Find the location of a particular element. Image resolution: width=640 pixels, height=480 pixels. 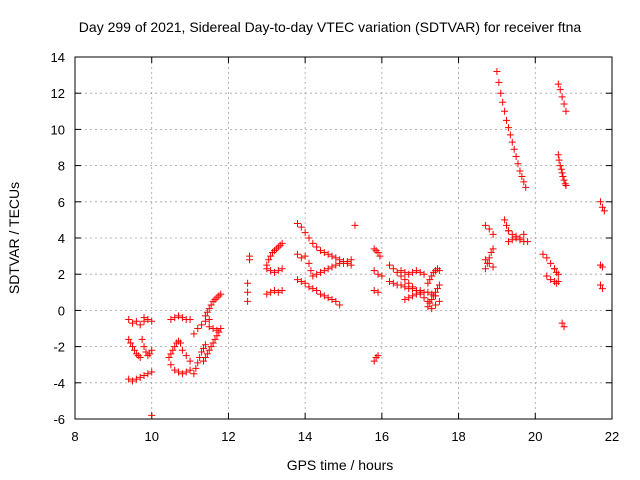

x-tick-label: 16 is located at coordinates (382, 436).